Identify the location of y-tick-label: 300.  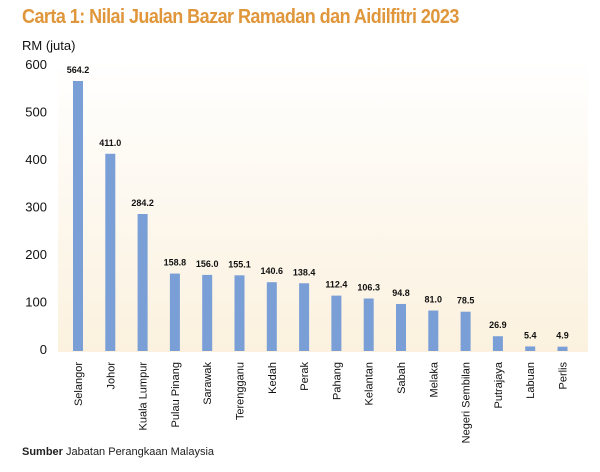
(36, 207).